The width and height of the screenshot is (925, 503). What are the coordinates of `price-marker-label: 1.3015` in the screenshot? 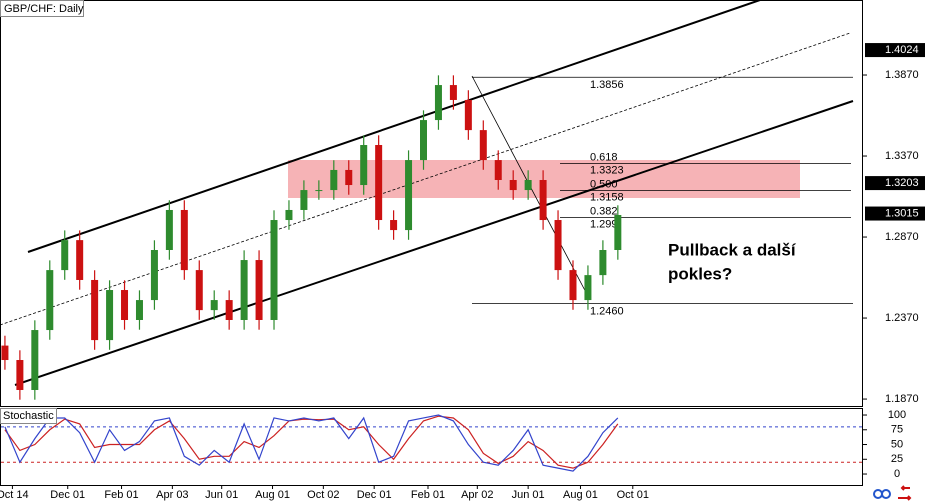 It's located at (902, 213).